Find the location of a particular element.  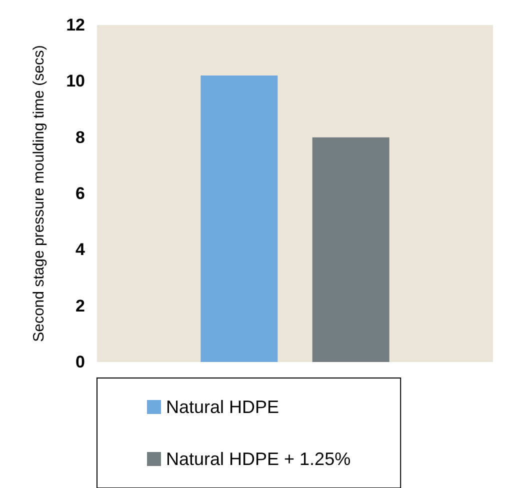

y-tick-label: 8 is located at coordinates (80, 137).